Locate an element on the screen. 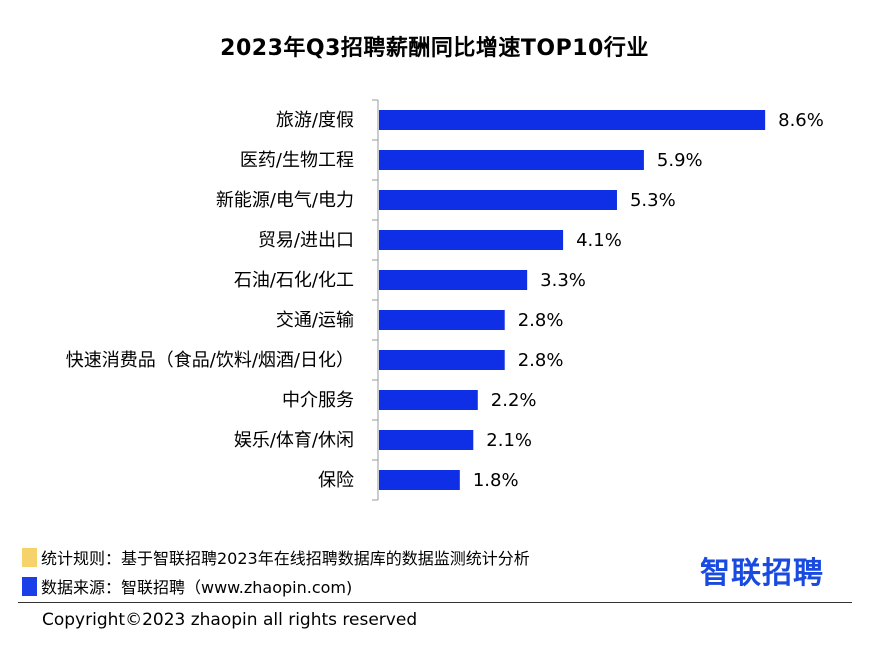 The image size is (869, 650). category-label: 医药/生物工程 is located at coordinates (297, 160).